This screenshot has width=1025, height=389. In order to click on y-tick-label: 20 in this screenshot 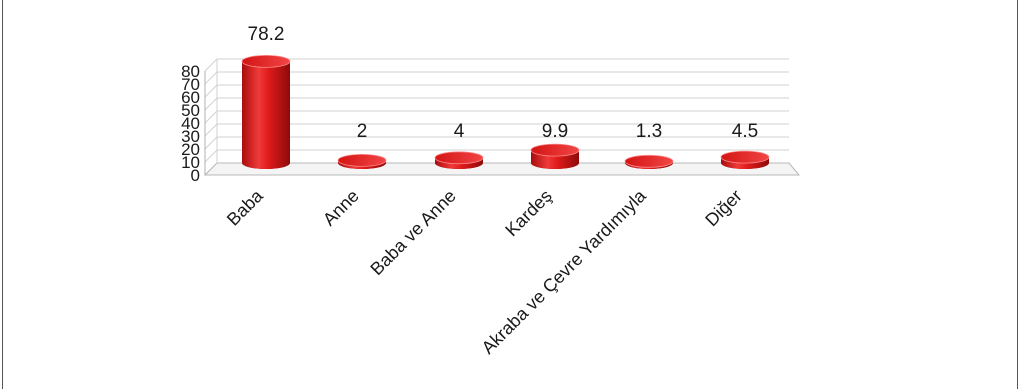, I will do `click(190, 149)`.